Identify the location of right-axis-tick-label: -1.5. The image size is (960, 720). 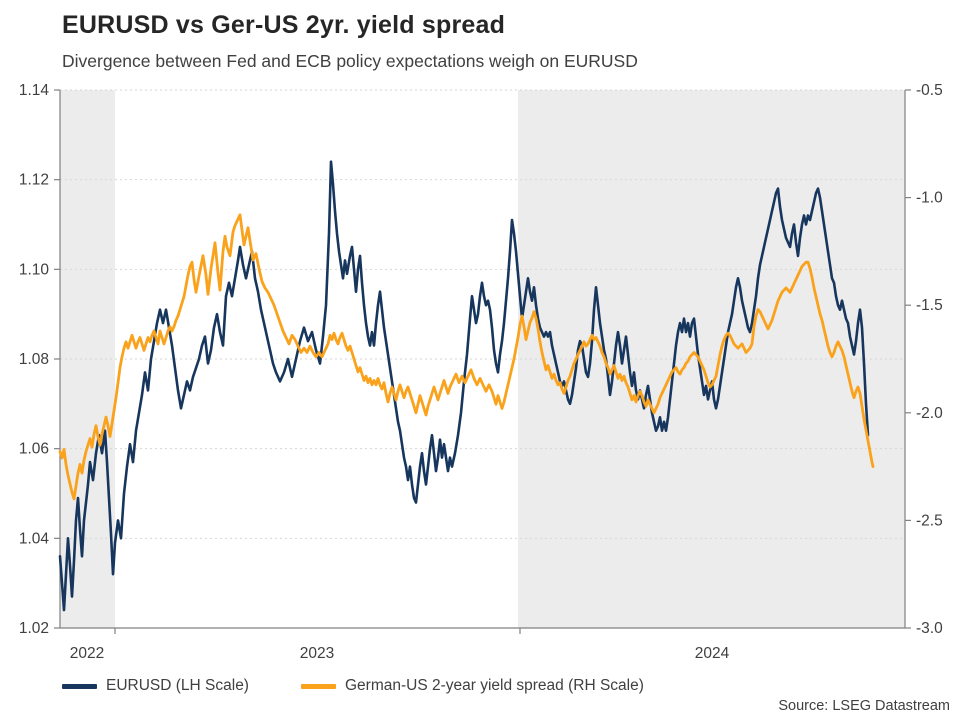
(929, 305).